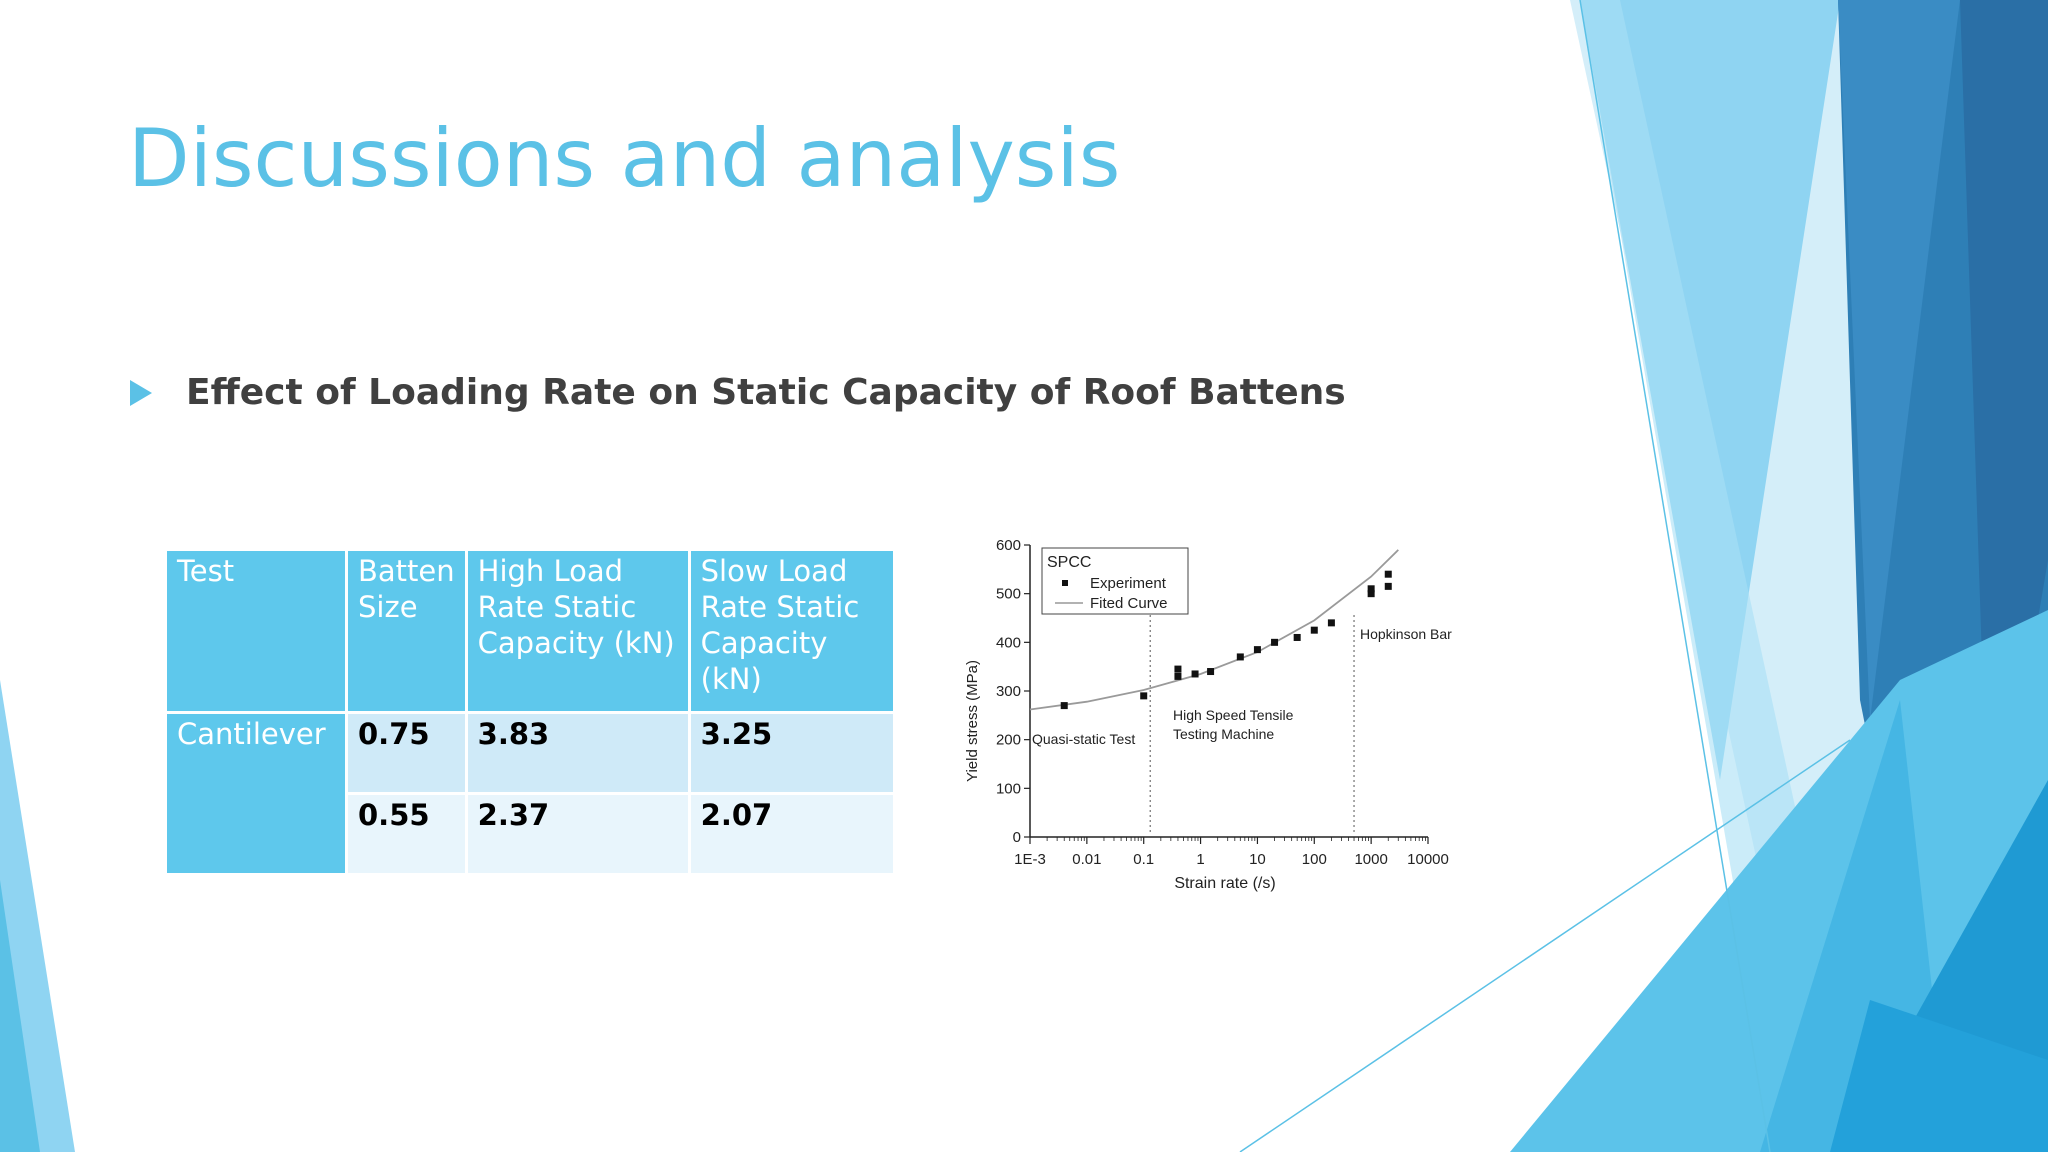 This screenshot has height=1152, width=2048. I want to click on x-tick-label: 1000, so click(1370, 859).